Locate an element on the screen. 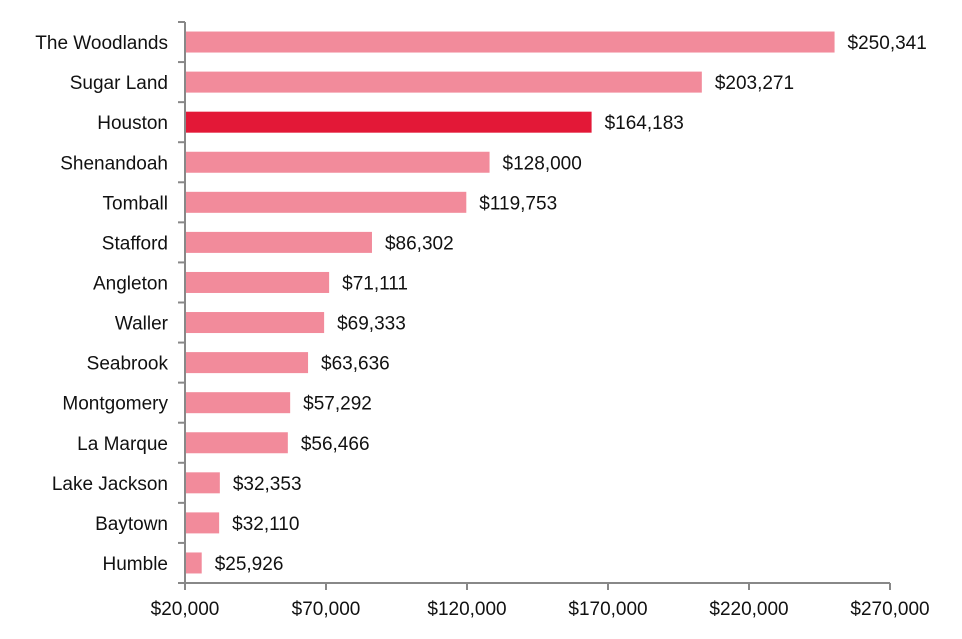 Image resolution: width=962 pixels, height=639 pixels. category-label: Tomball is located at coordinates (135, 203).